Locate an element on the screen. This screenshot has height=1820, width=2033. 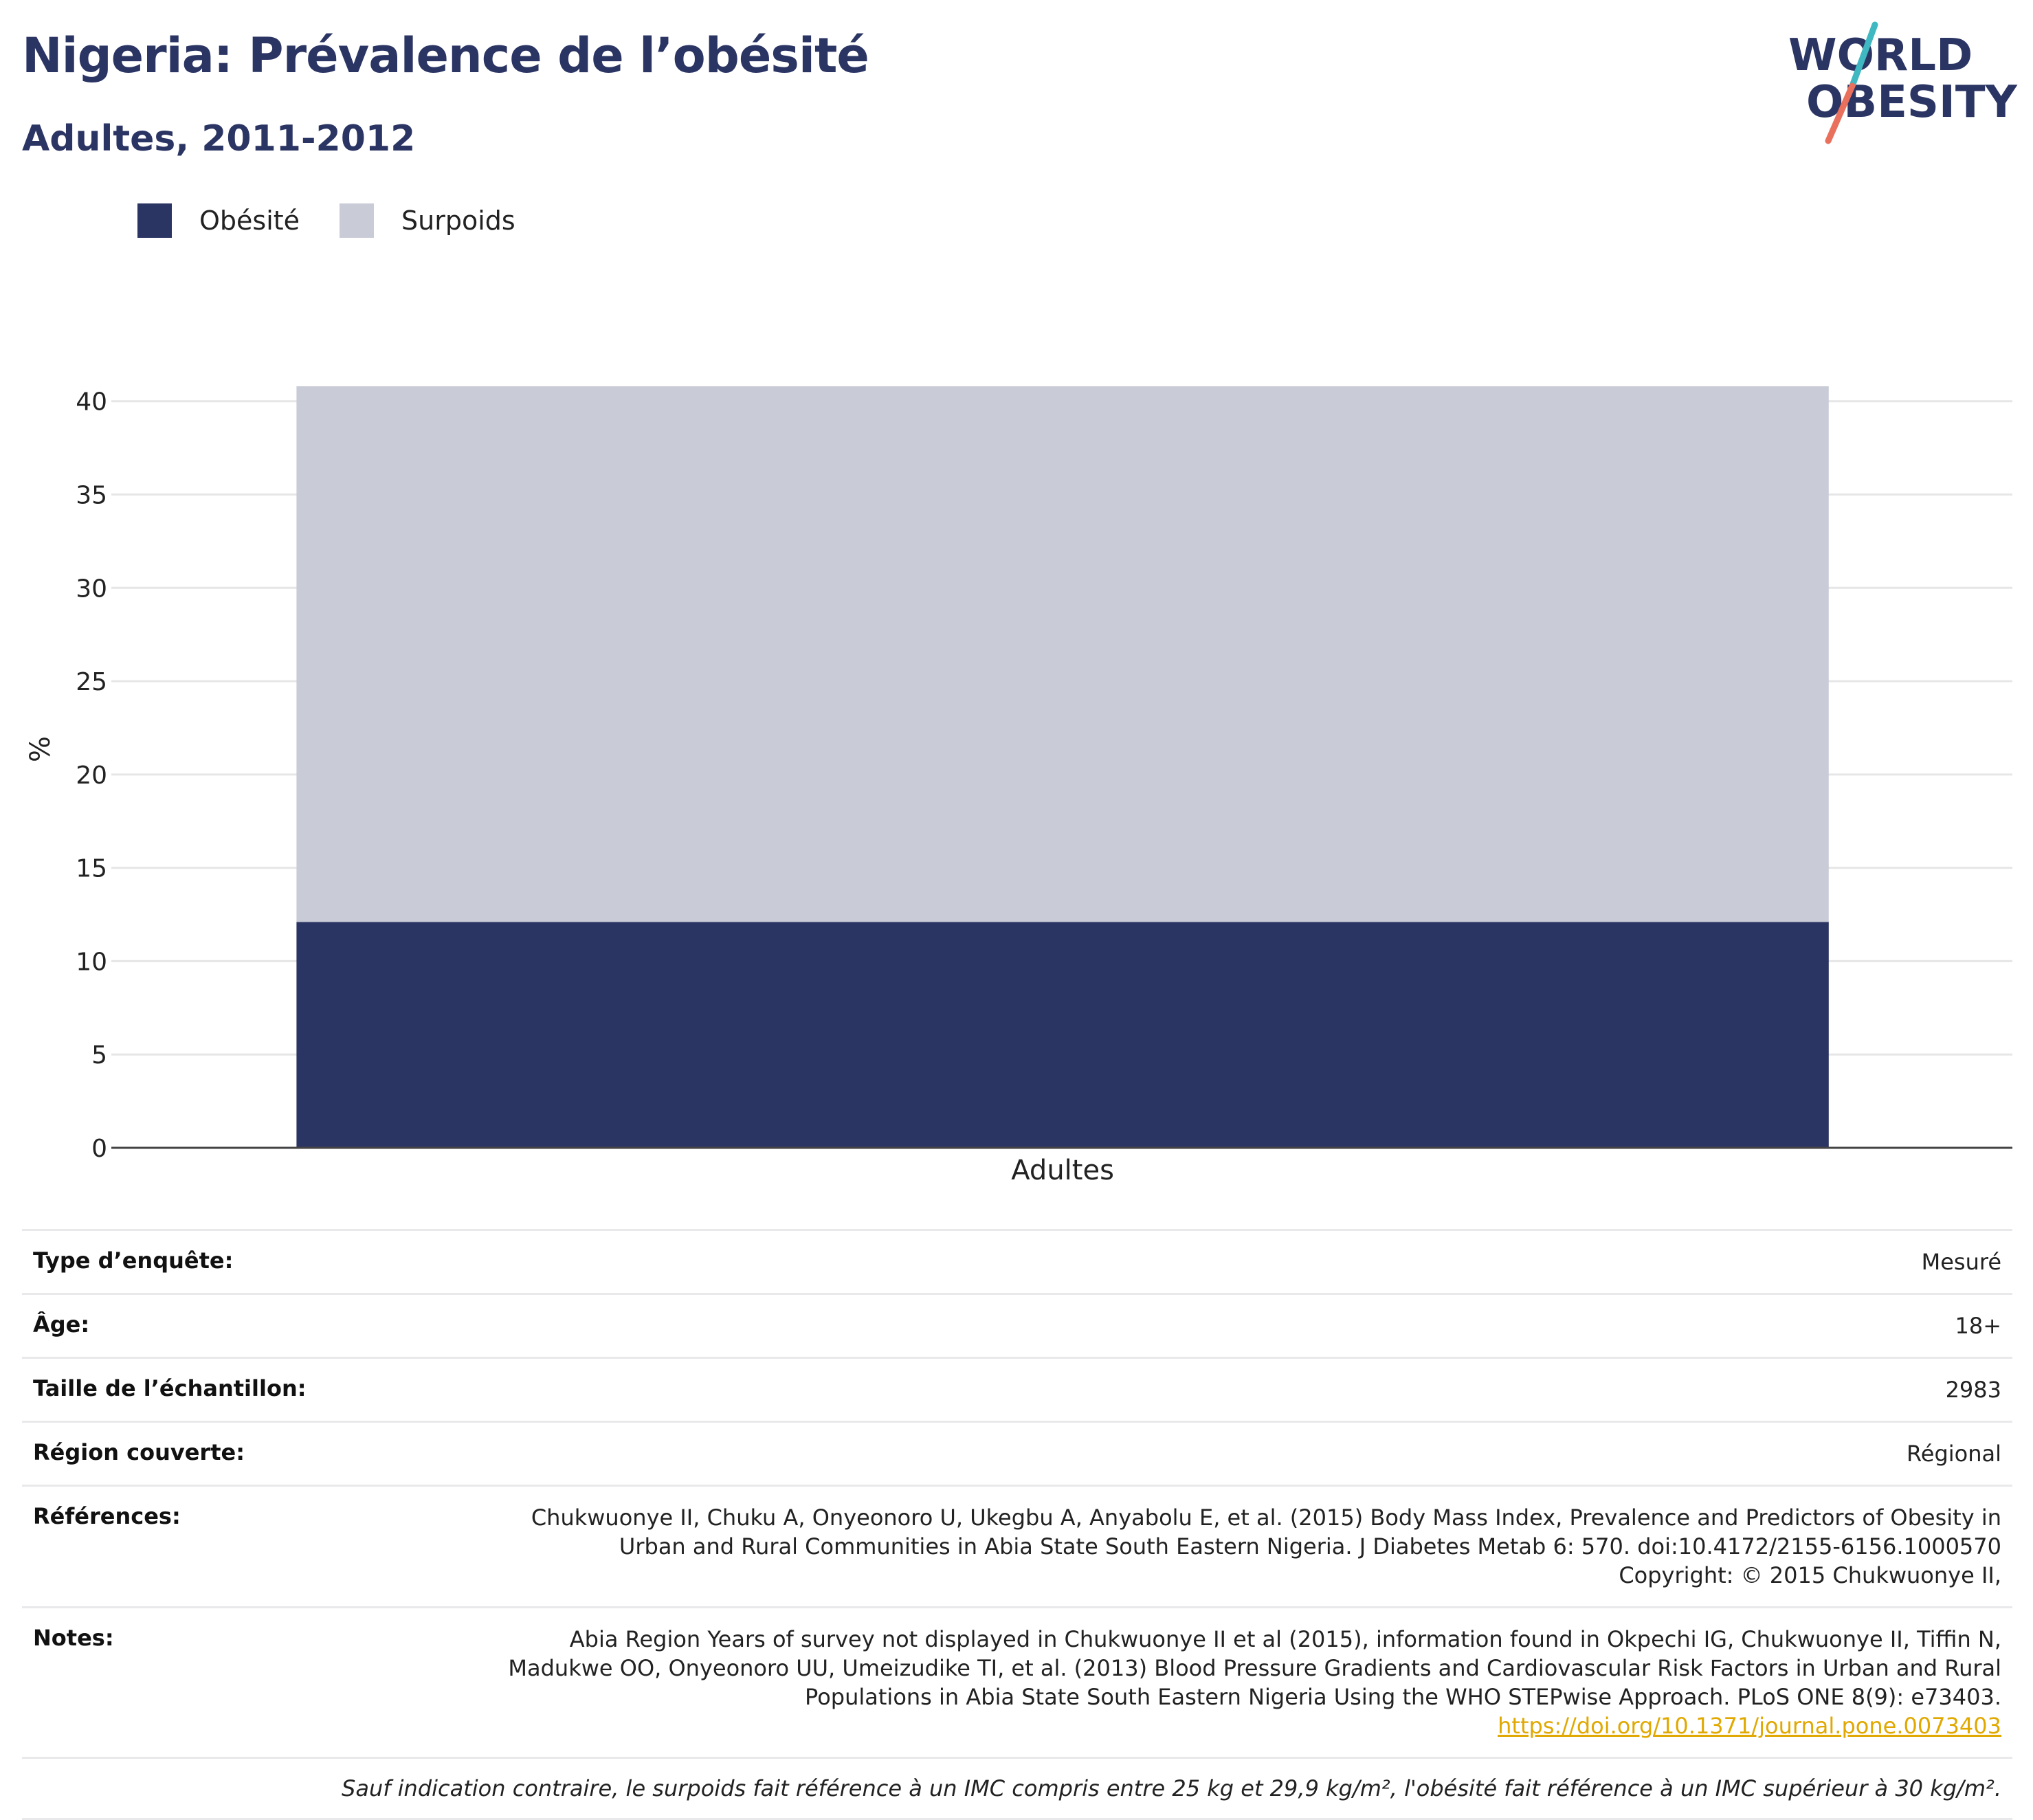
y-tick-label: 25 is located at coordinates (91, 682).